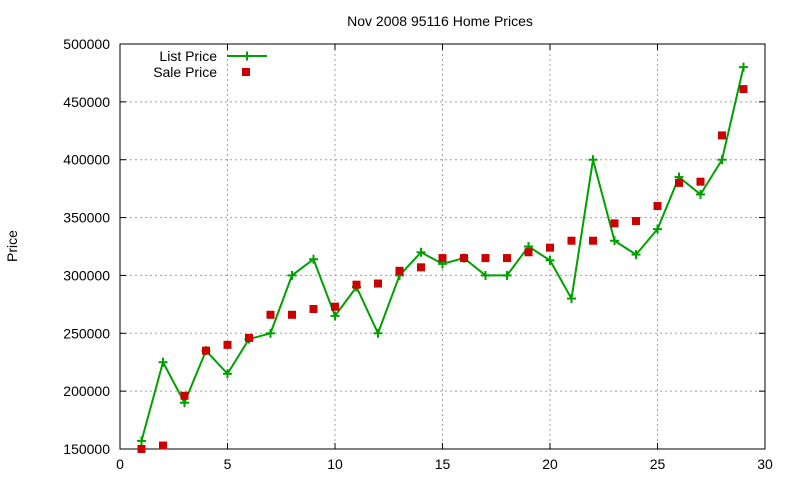  What do you see at coordinates (228, 464) in the screenshot?
I see `x-tick-label: 5` at bounding box center [228, 464].